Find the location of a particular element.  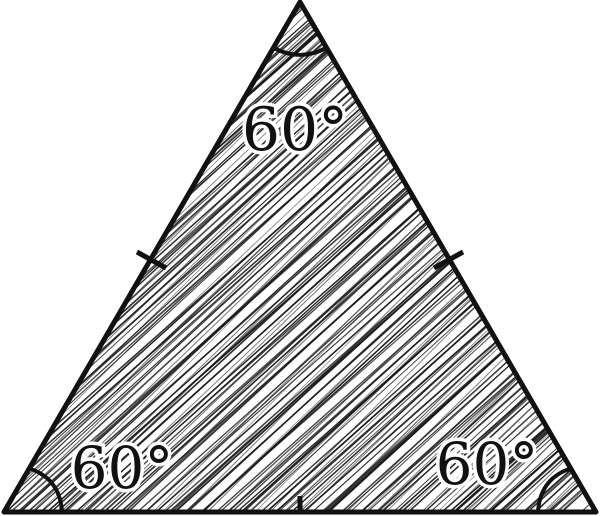

angle-label-bottom-left: 60° is located at coordinates (122, 468).